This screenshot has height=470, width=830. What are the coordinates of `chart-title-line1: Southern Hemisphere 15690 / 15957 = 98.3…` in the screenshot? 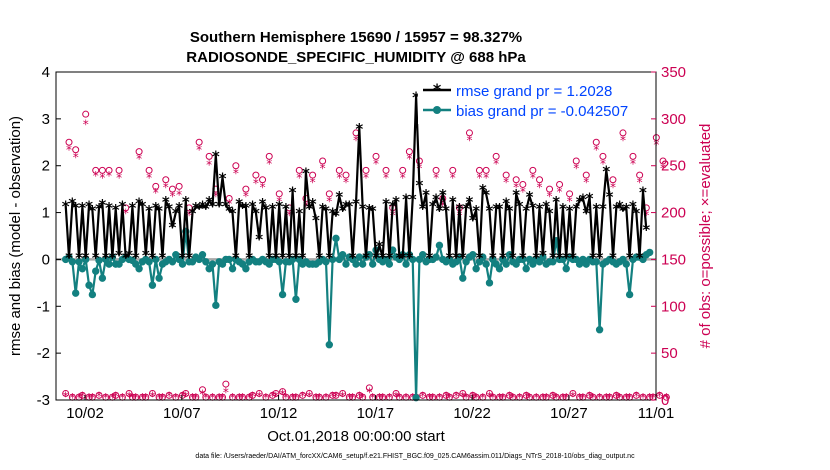 It's located at (356, 37).